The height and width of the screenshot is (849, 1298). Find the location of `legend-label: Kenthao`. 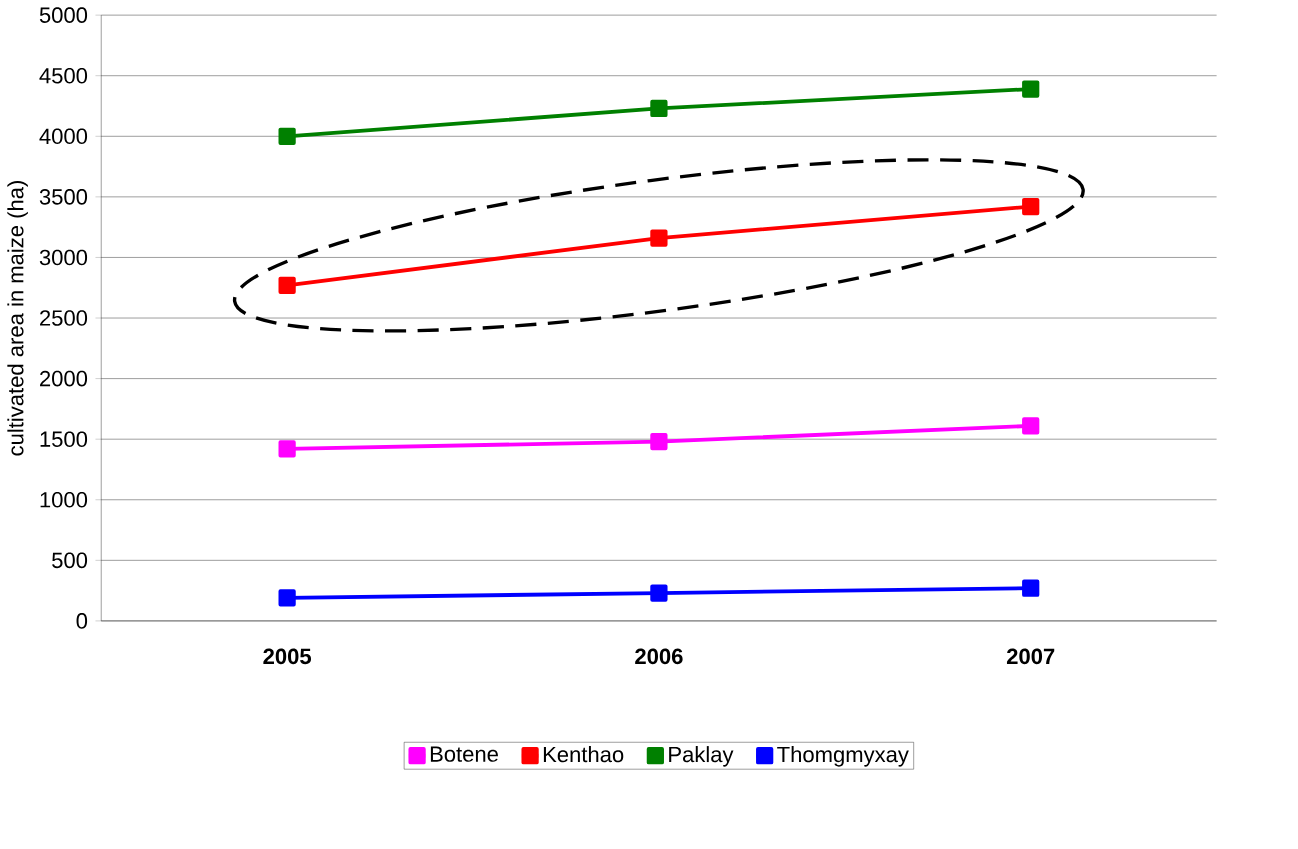

legend-label: Kenthao is located at coordinates (583, 754).